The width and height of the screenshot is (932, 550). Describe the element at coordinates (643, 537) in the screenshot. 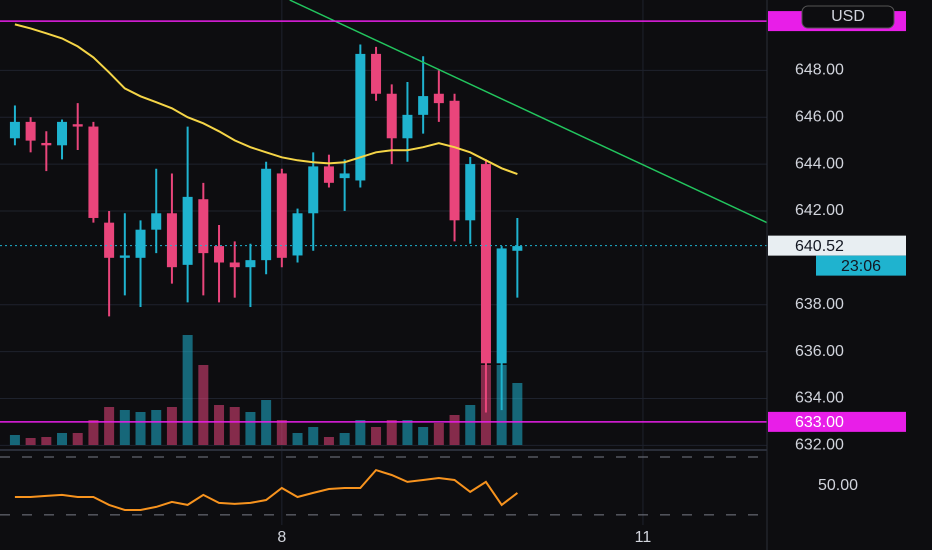

I see `x-tick-label: 11` at that location.